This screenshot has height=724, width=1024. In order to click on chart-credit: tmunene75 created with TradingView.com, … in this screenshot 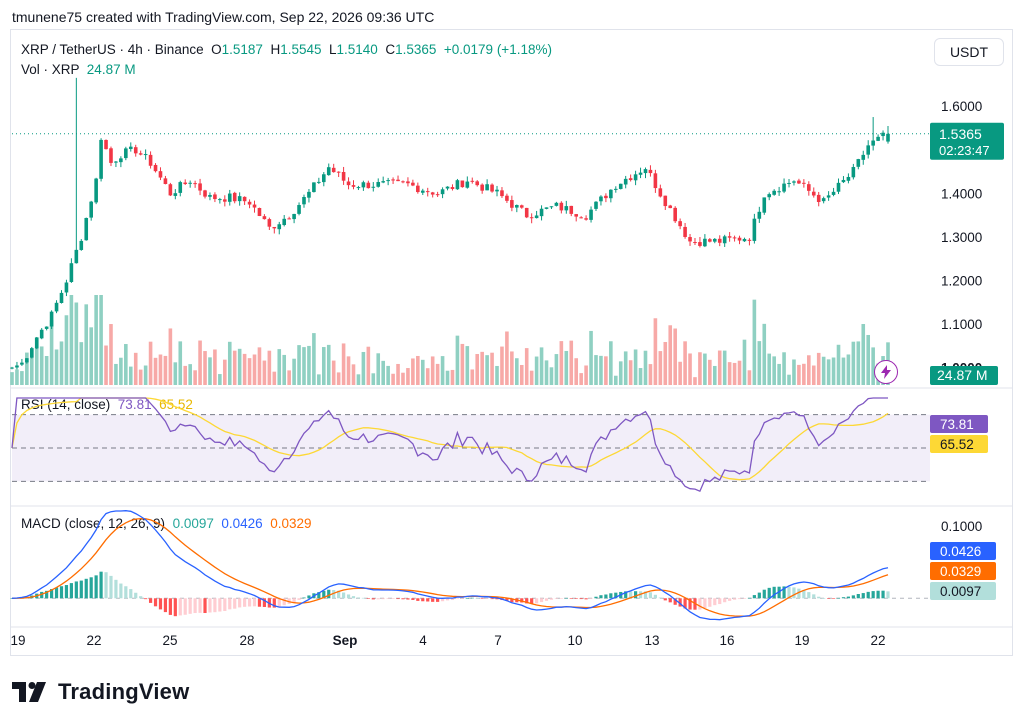, I will do `click(223, 17)`.